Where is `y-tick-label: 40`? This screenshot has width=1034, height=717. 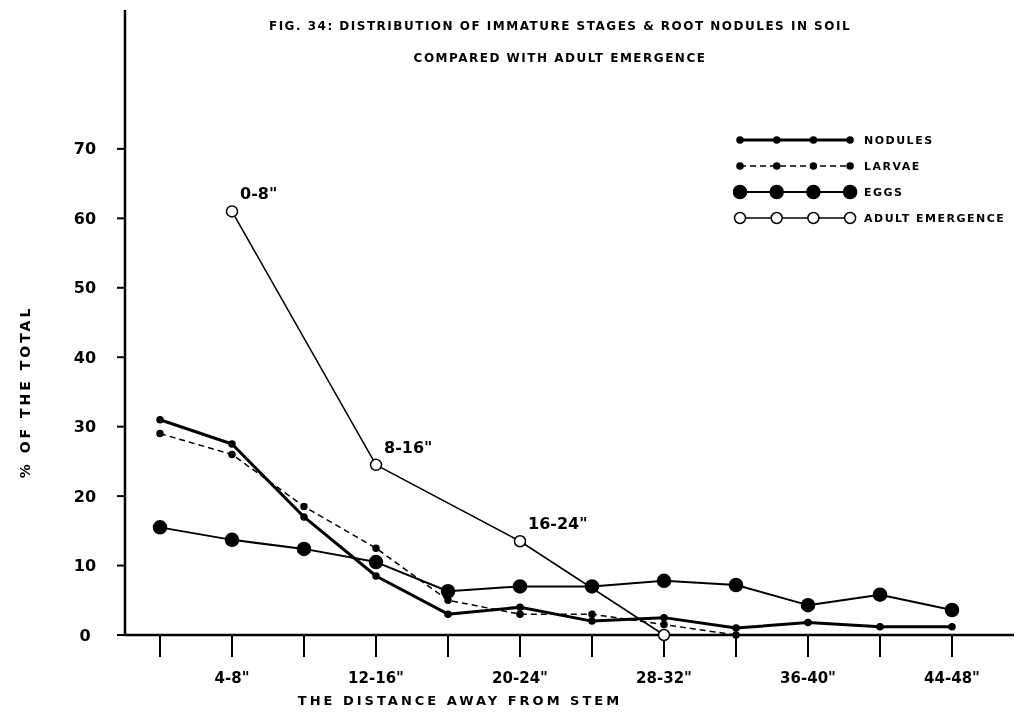 y-tick-label: 40 is located at coordinates (85, 357).